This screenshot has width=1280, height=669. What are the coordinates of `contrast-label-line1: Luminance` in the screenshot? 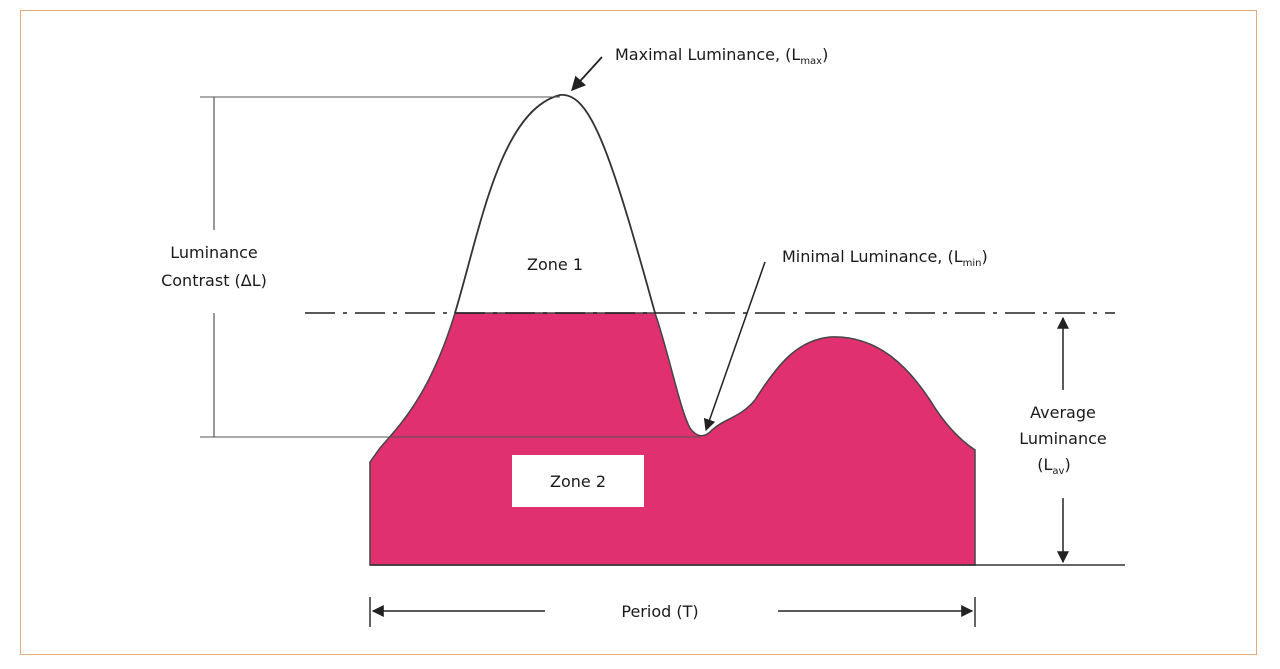 It's located at (214, 252).